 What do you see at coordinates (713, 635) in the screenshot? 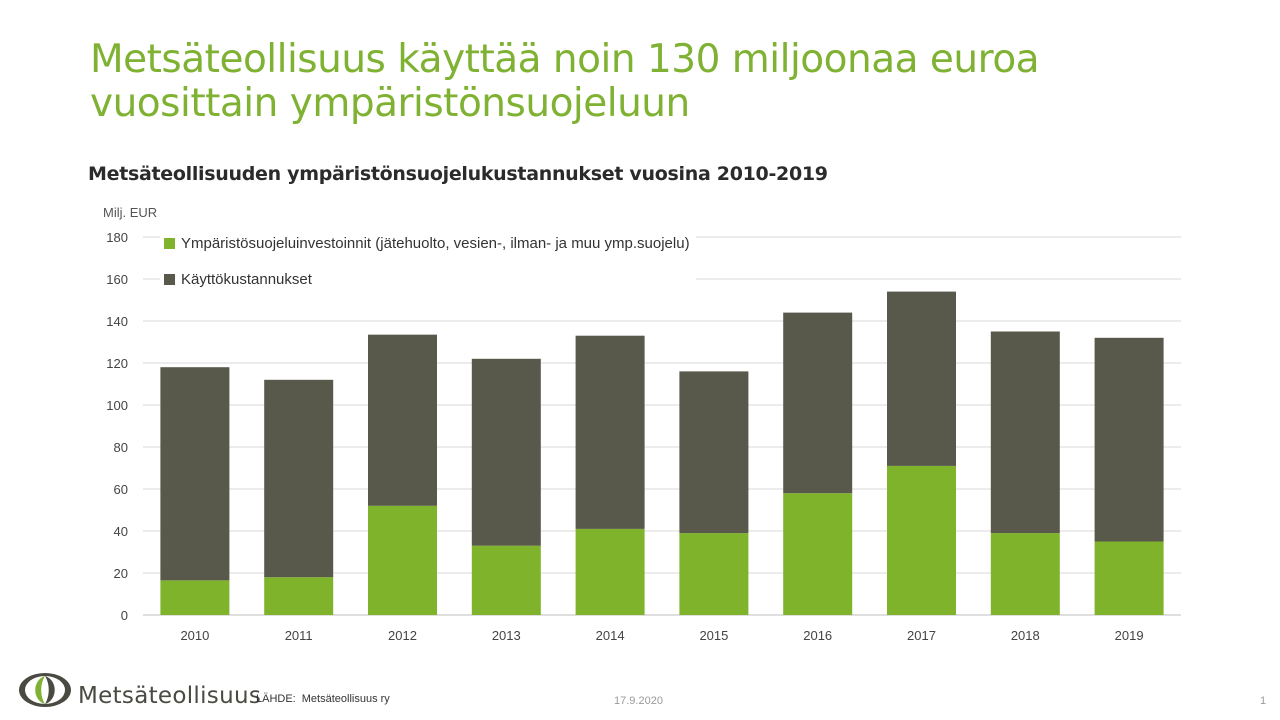
I see `x-tick-label-2015: 2015` at bounding box center [713, 635].